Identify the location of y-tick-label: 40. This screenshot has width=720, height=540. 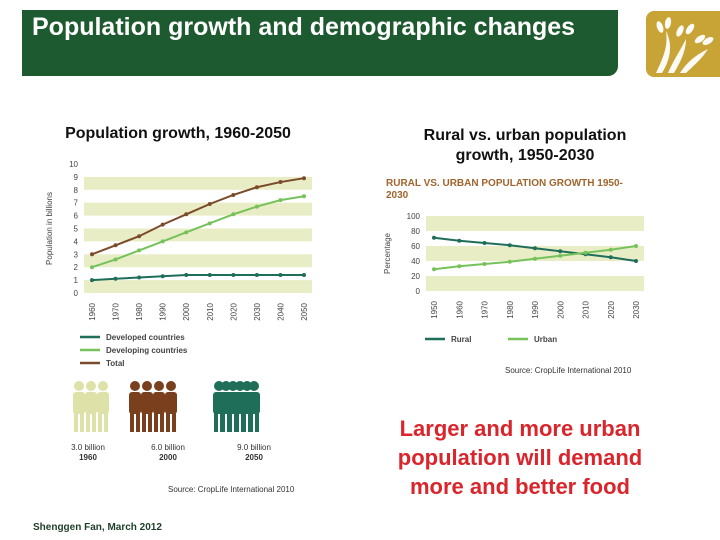
(415, 261).